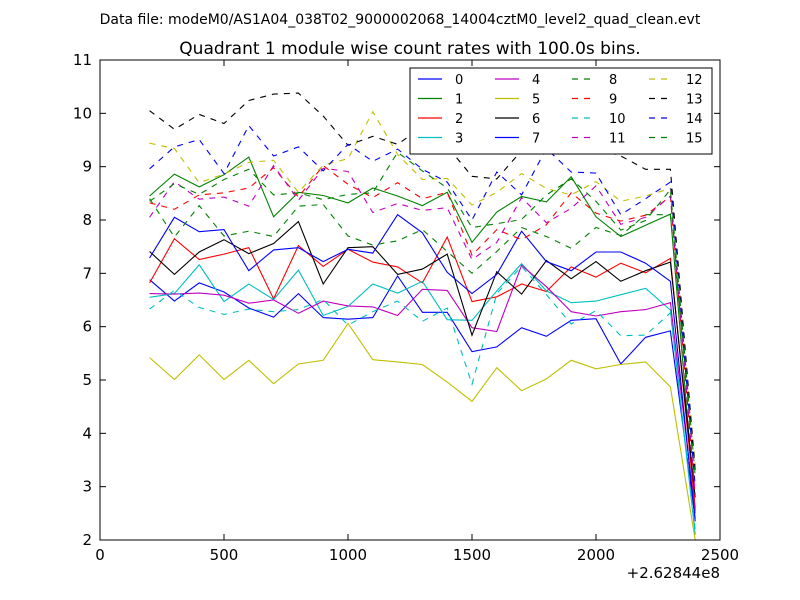  Describe the element at coordinates (87, 540) in the screenshot. I see `y-tick-label: 2` at that location.